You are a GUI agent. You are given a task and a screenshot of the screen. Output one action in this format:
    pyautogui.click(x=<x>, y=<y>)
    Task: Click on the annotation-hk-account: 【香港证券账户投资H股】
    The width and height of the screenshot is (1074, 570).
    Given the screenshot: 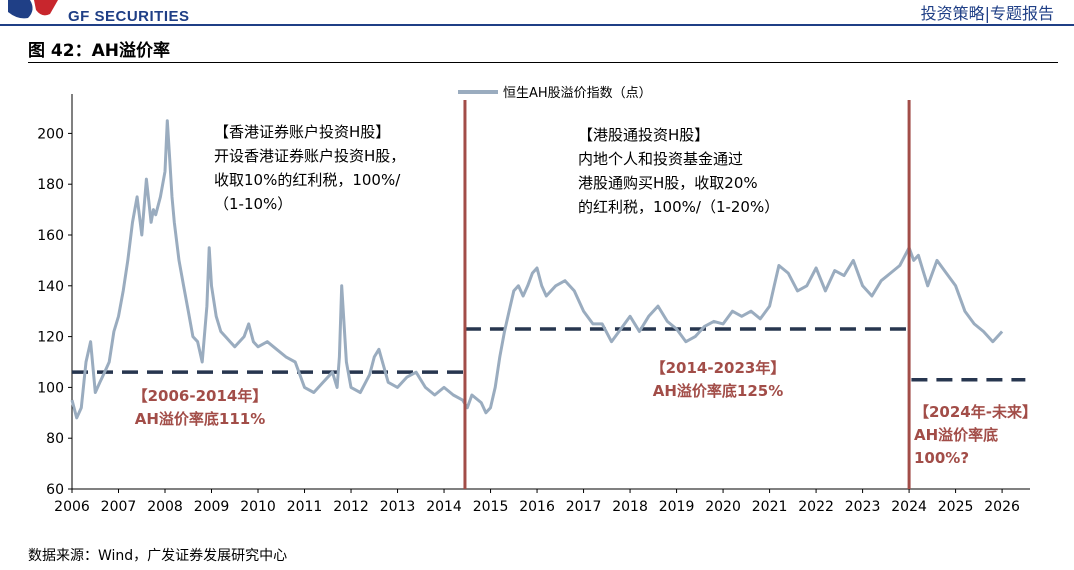 What is the action you would take?
    pyautogui.click(x=302, y=132)
    